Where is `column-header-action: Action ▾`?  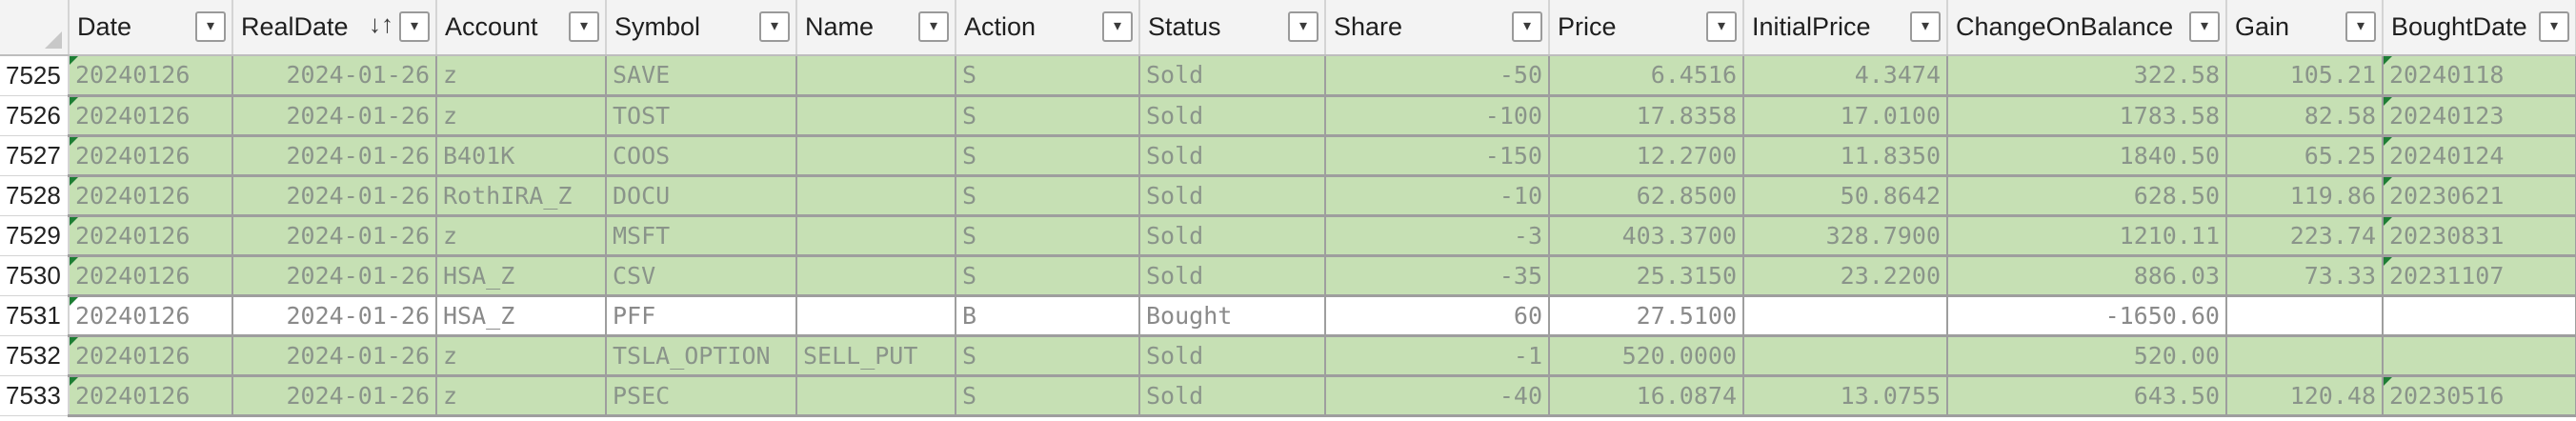 column-header-action: Action ▾ is located at coordinates (1048, 28).